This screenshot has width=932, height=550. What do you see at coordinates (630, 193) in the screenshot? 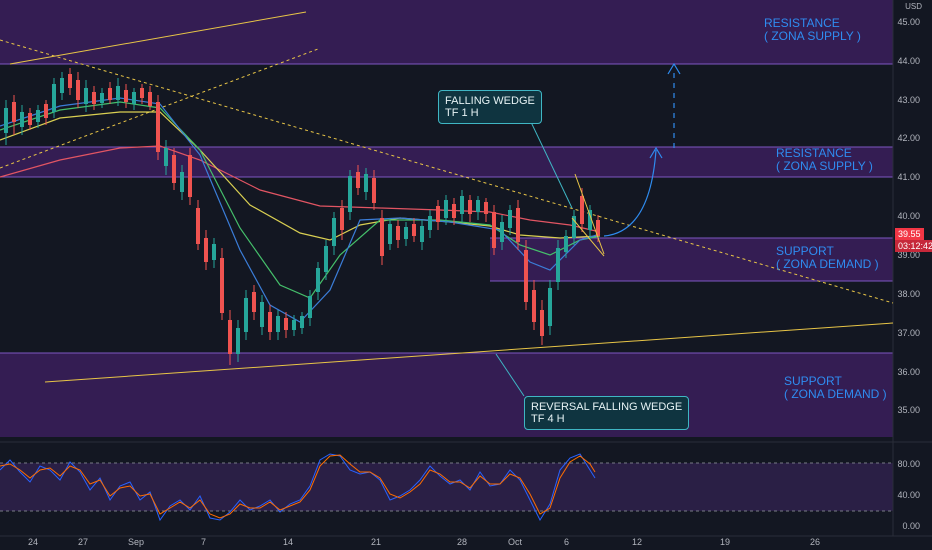
I see `breakout-arrow` at bounding box center [630, 193].